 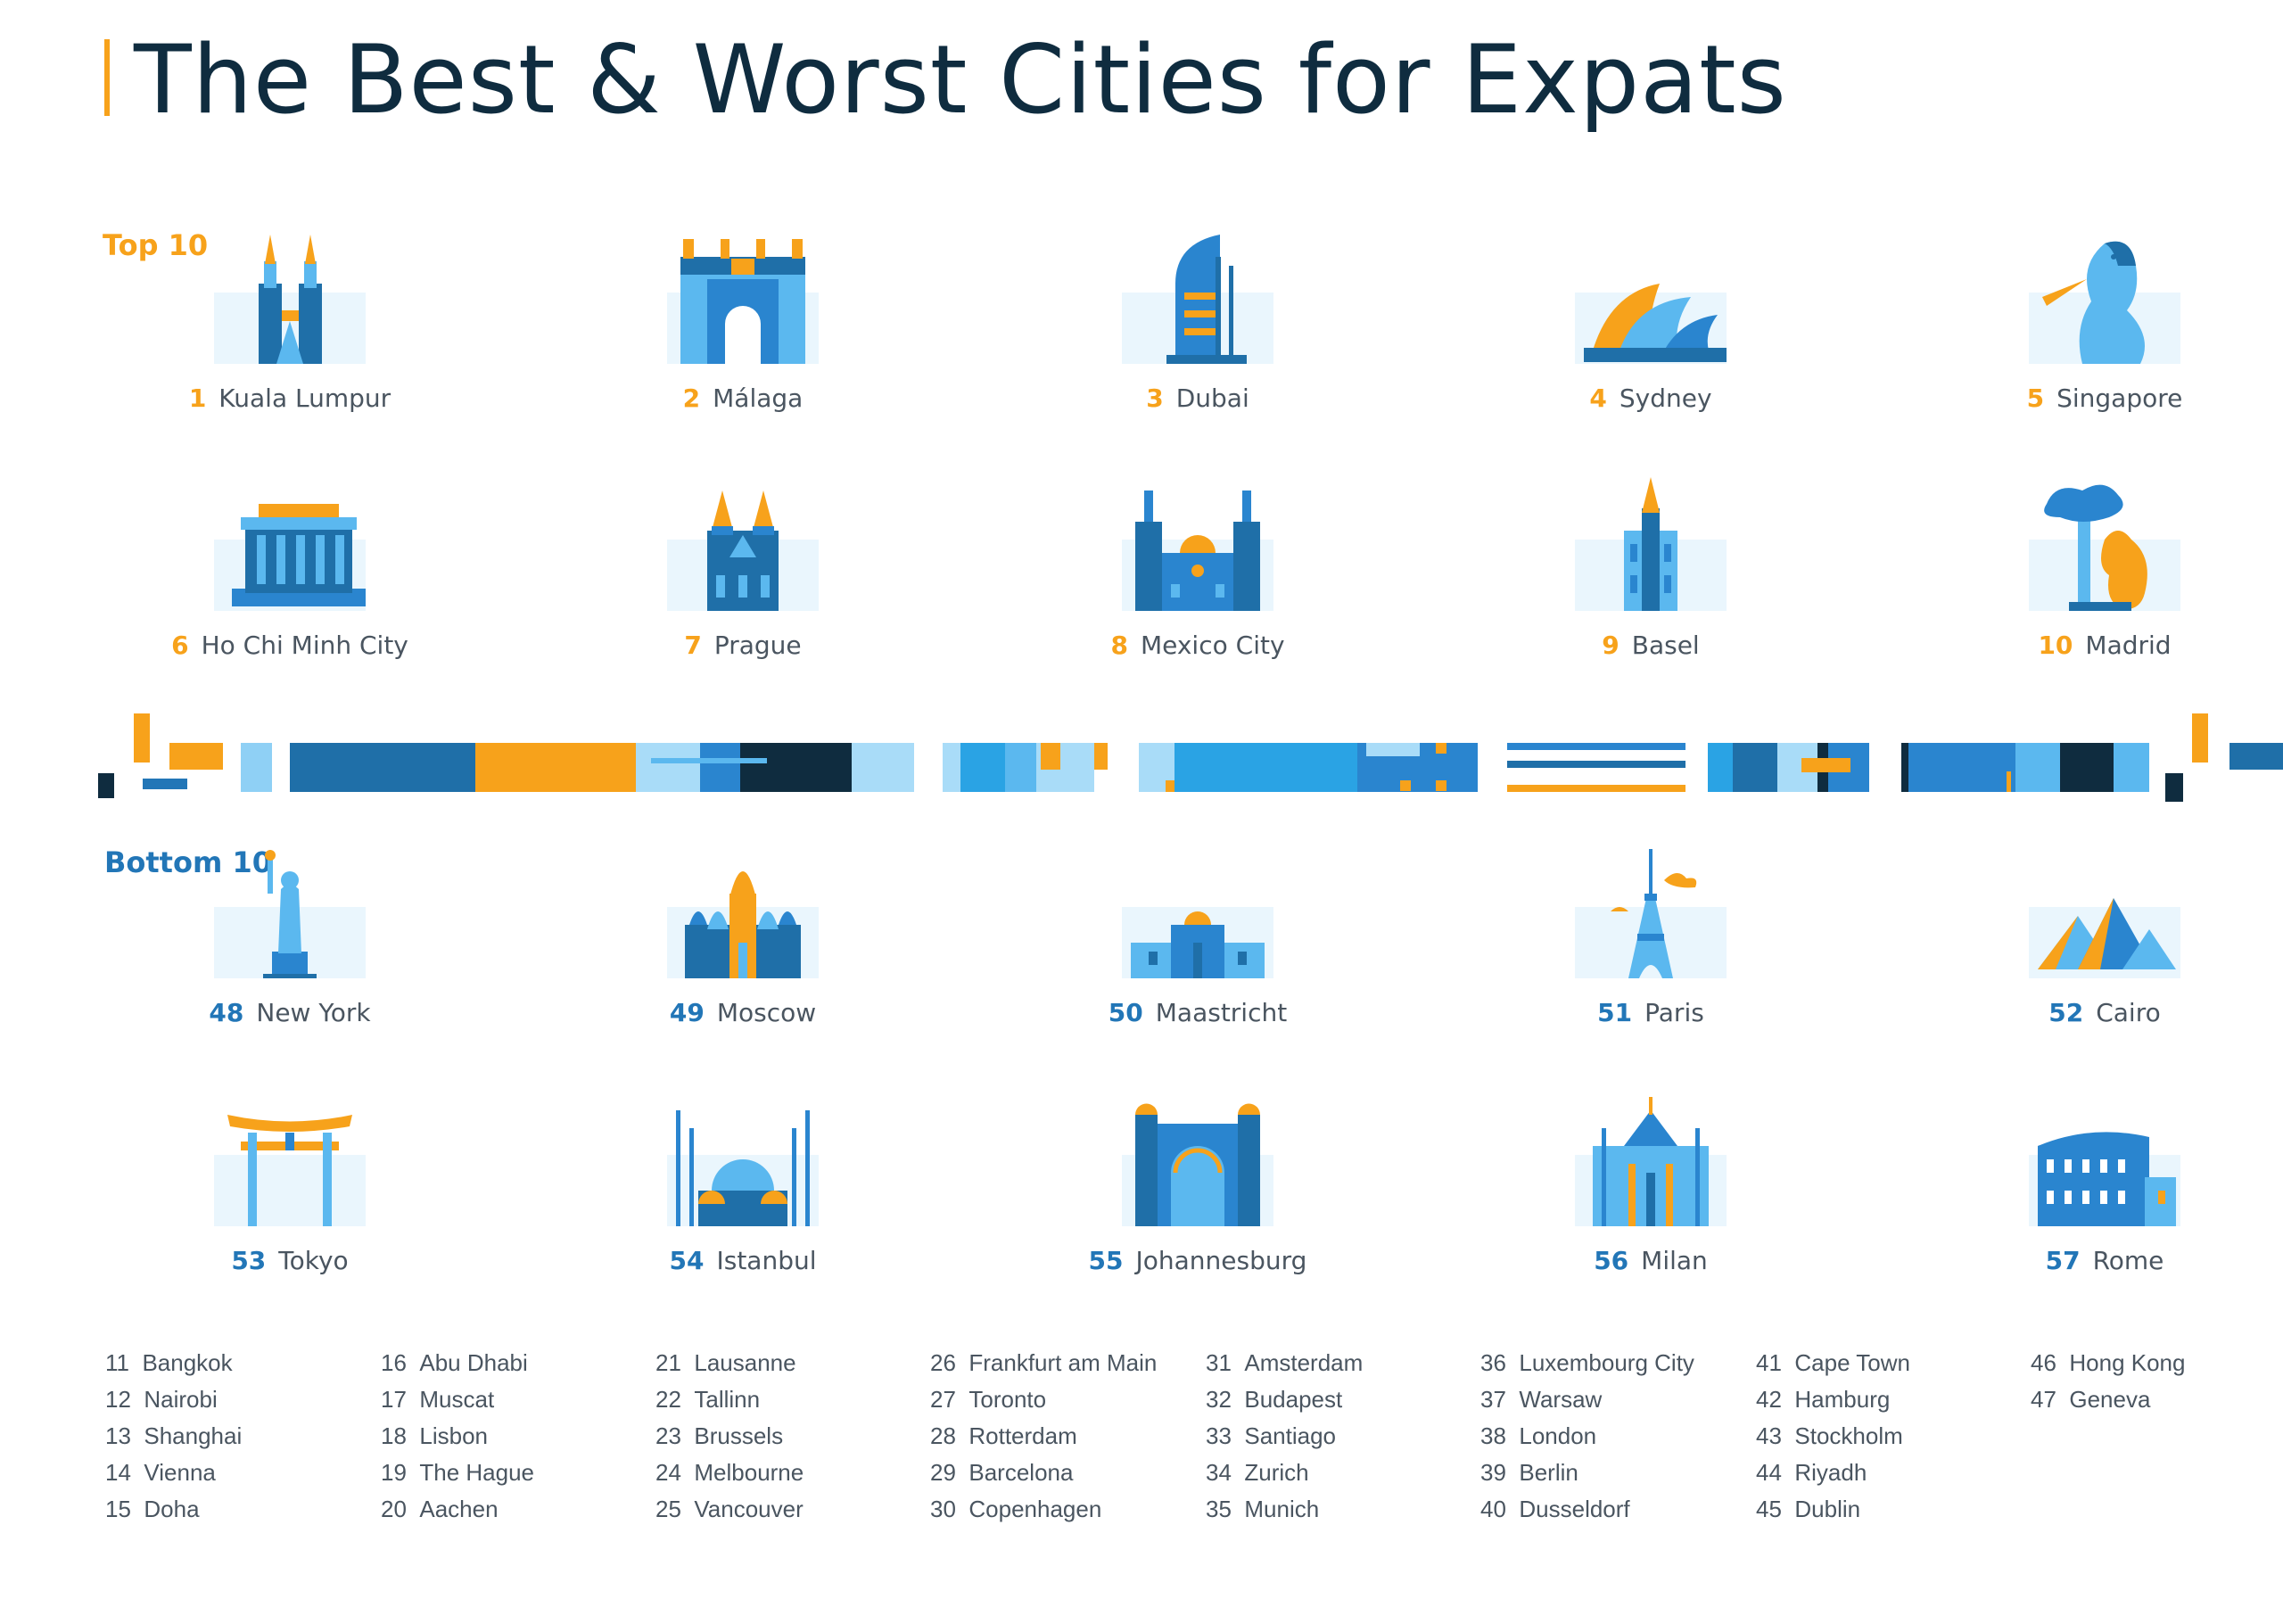 I want to click on city-rank: 48, so click(x=226, y=1013).